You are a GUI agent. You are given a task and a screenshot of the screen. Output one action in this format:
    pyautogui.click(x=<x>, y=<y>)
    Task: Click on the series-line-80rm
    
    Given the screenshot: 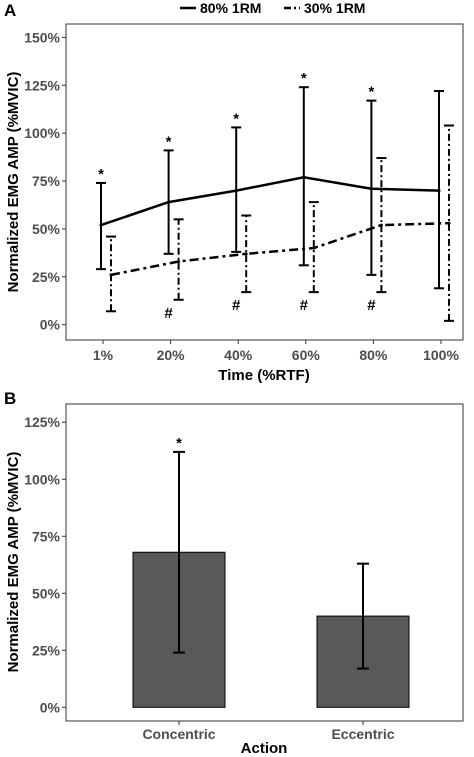 What is the action you would take?
    pyautogui.click(x=270, y=201)
    